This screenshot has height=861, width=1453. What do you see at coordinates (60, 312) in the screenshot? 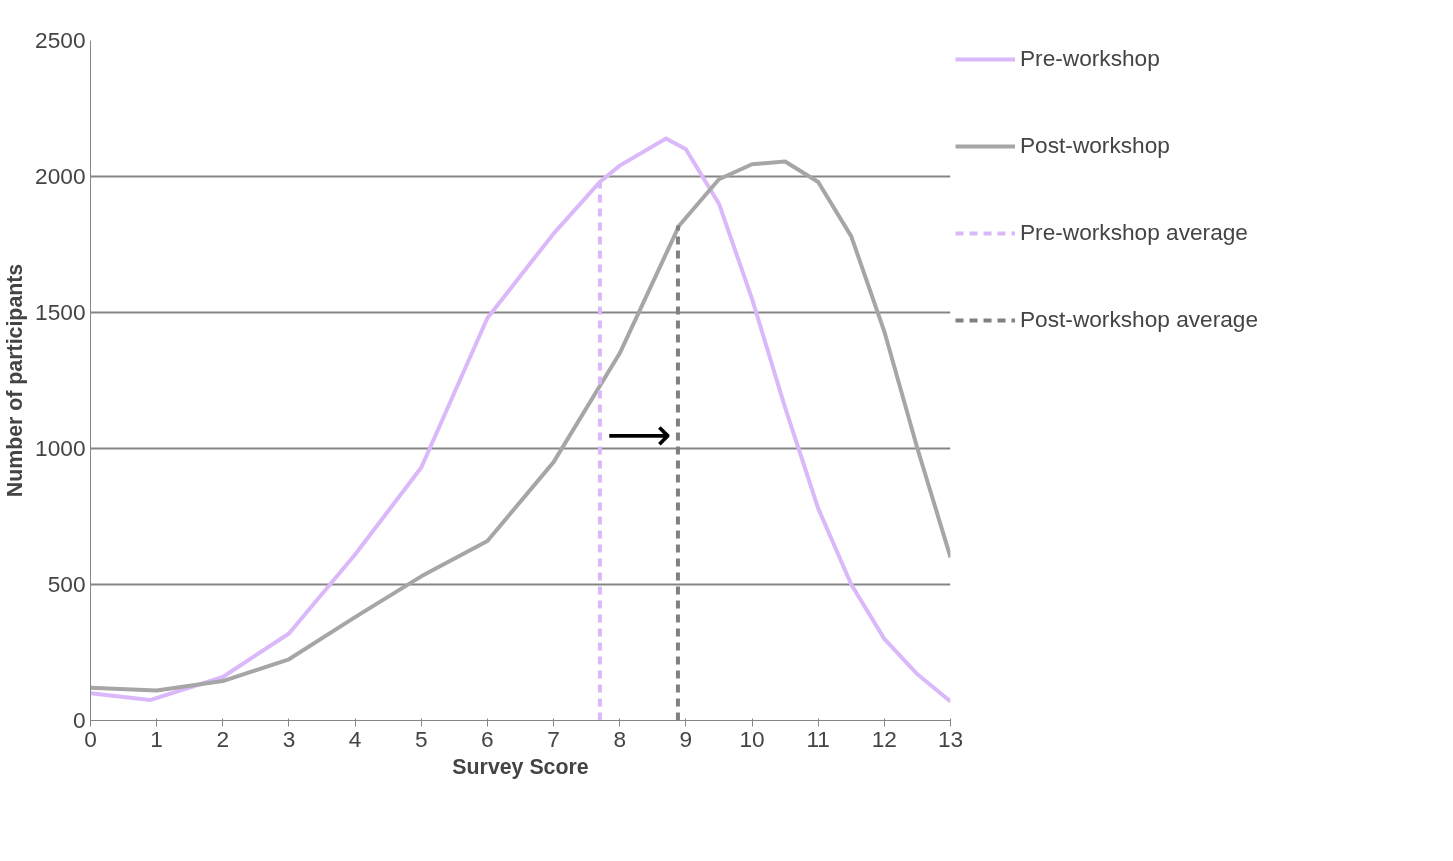
I see `y-tick-label: 1500` at bounding box center [60, 312].